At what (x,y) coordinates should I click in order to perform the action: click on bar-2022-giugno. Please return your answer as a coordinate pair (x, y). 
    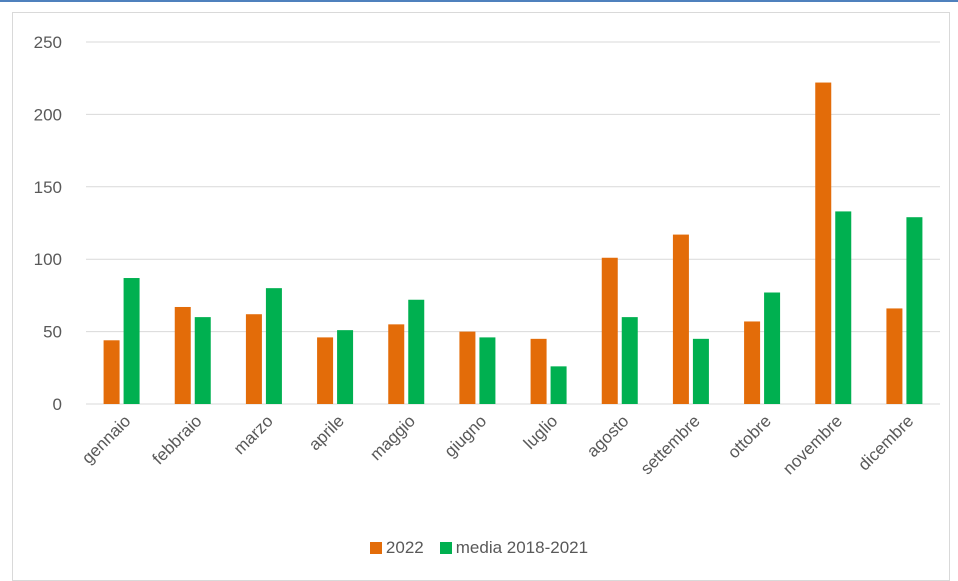
    Looking at the image, I should click on (467, 367).